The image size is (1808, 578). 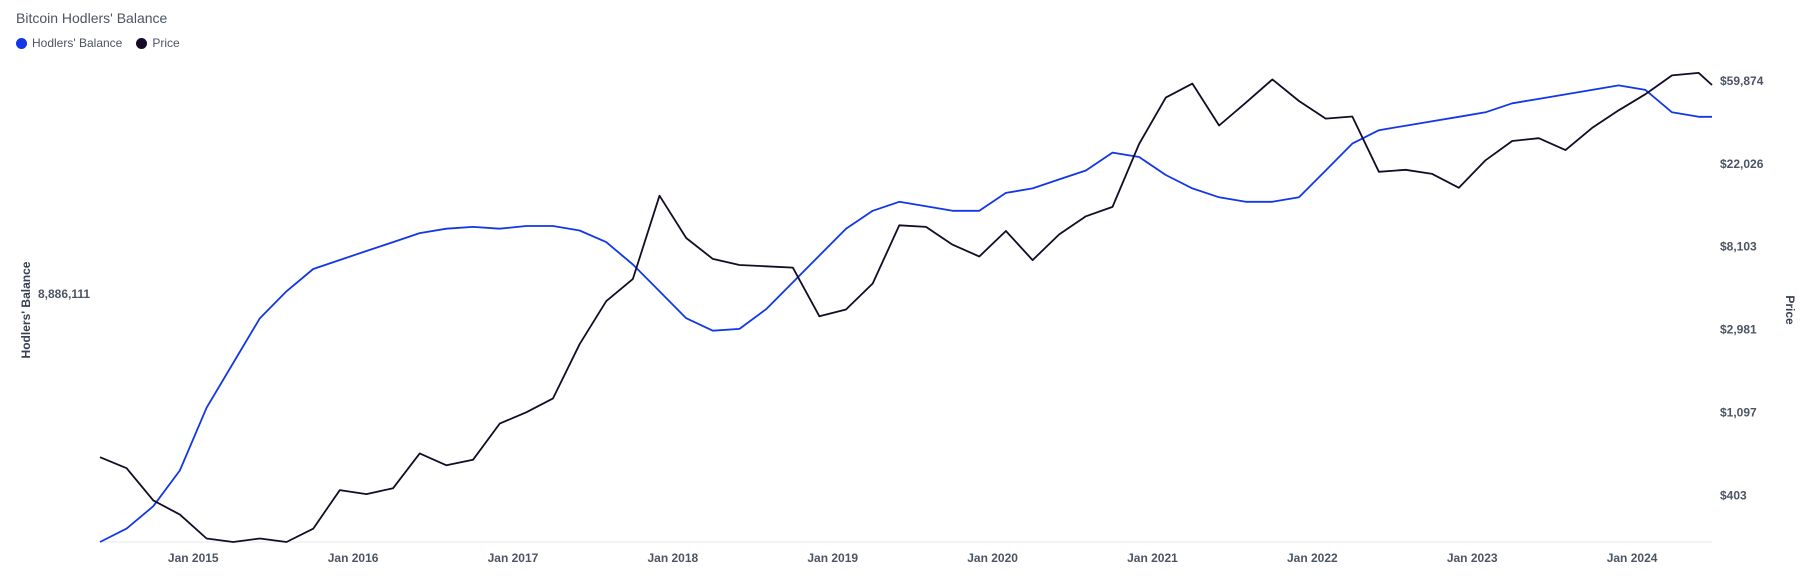 I want to click on y-left-axis-title: Hodlers' Balance, so click(x=26, y=309).